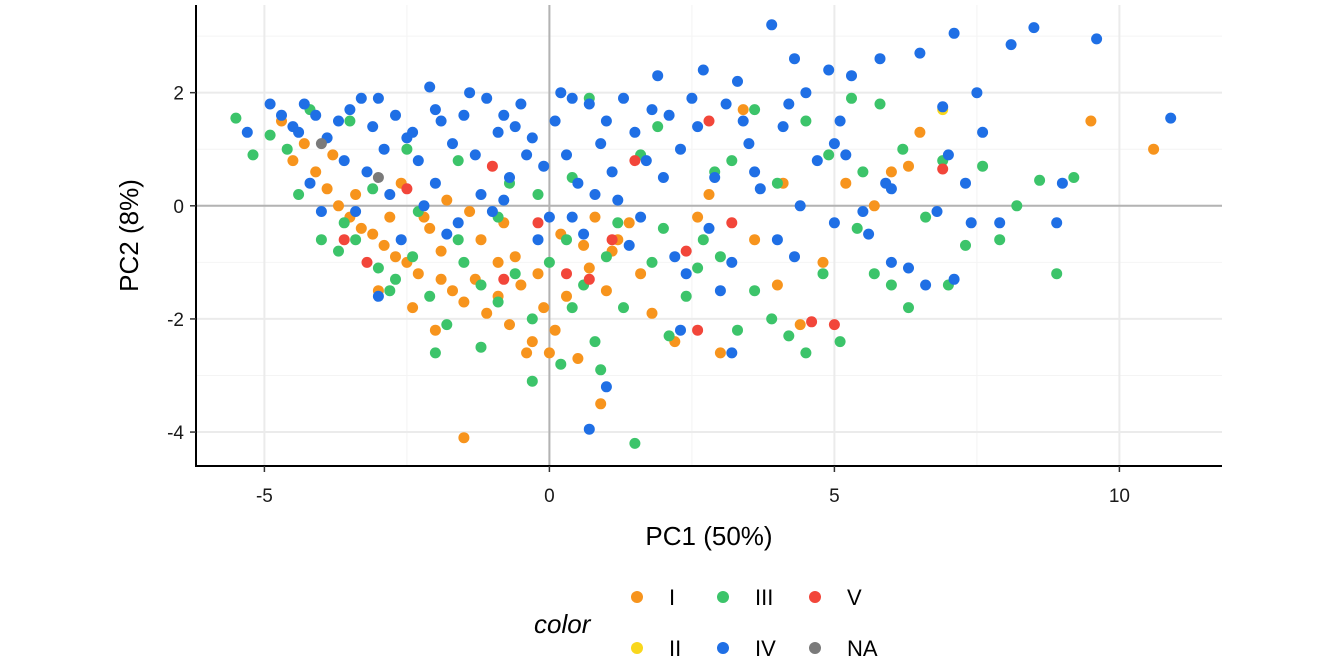 Image resolution: width=1344 pixels, height=672 pixels. I want to click on series-V, so click(643, 225).